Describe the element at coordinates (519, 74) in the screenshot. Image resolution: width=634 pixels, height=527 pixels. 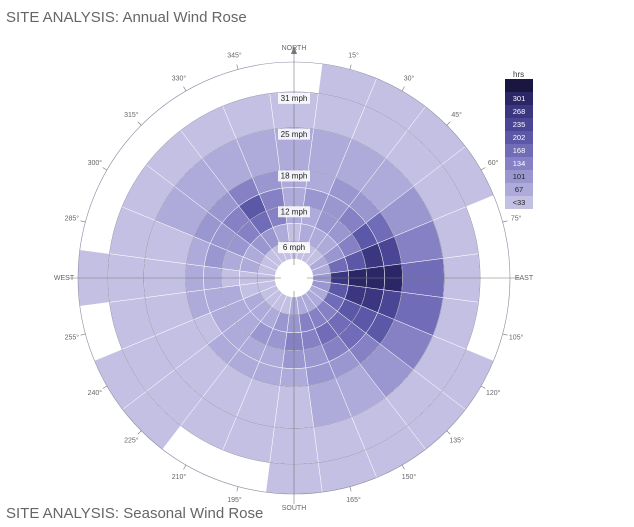
I see `legend-title: hrs` at that location.